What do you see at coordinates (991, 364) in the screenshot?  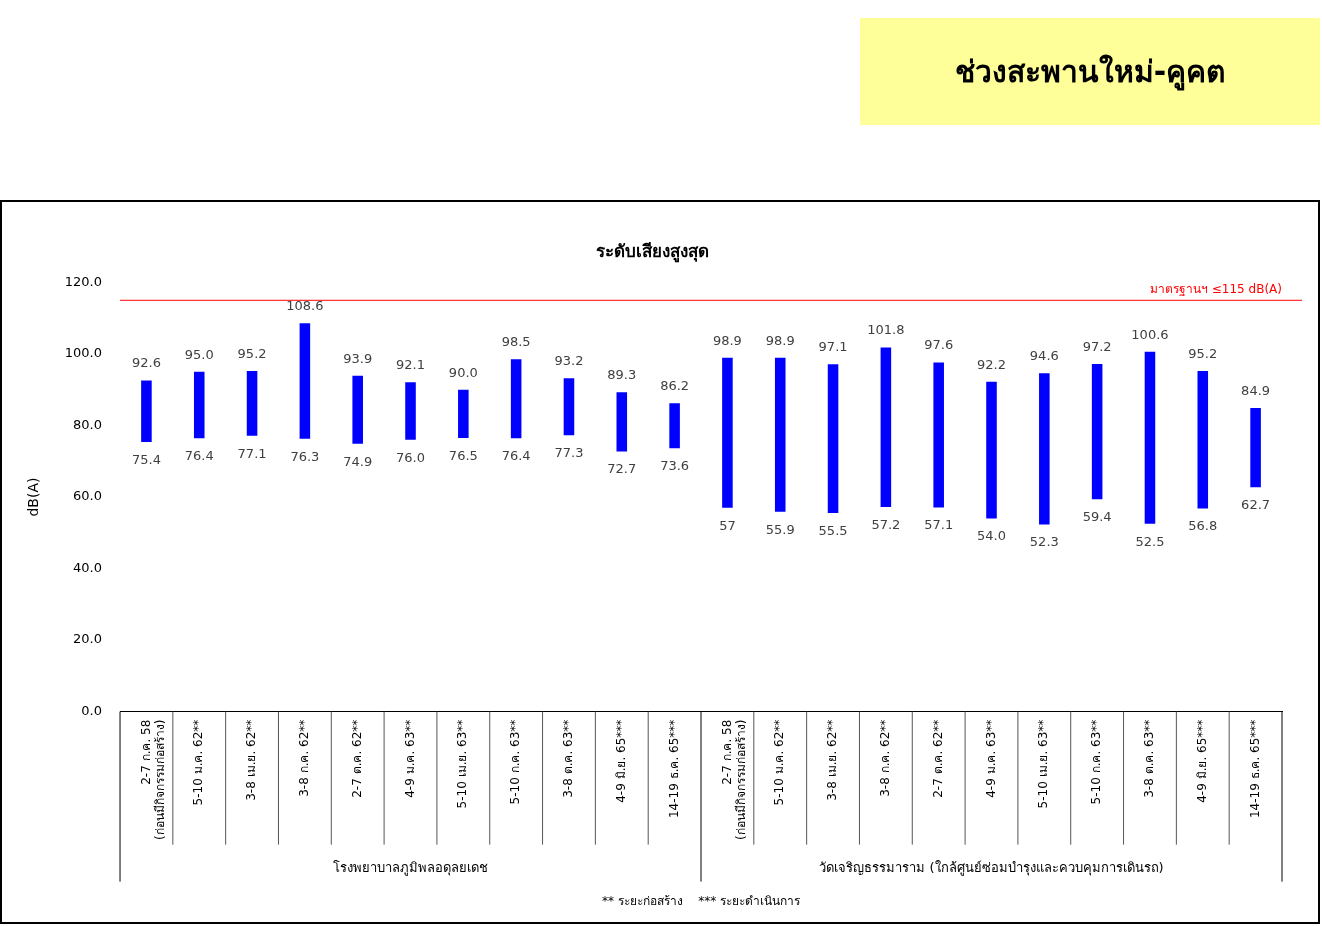 I see `text: 92.2` at bounding box center [991, 364].